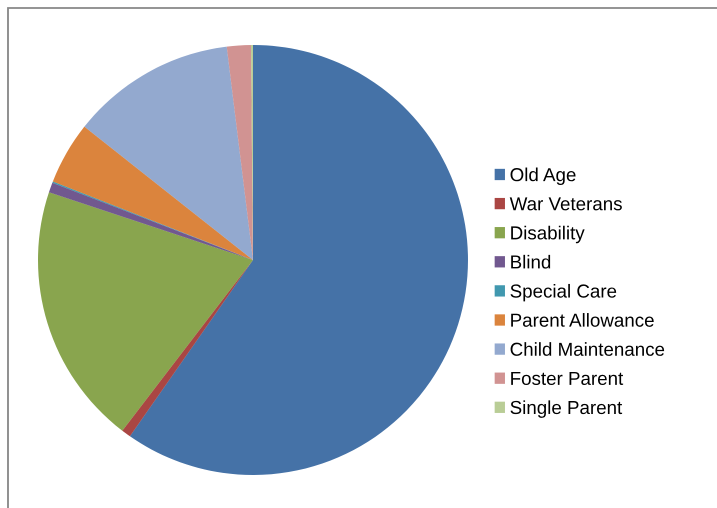  I want to click on legend-label: War Veterans, so click(566, 203).